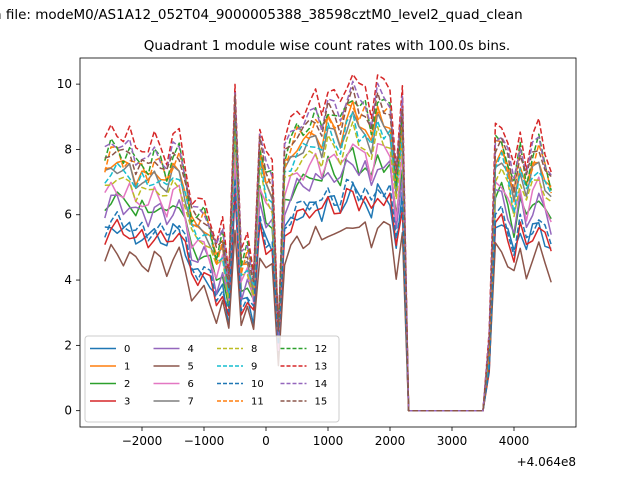 This screenshot has height=480, width=640. What do you see at coordinates (68, 247) in the screenshot?
I see `y-axis: 0 2 4 6 8 10` at bounding box center [68, 247].